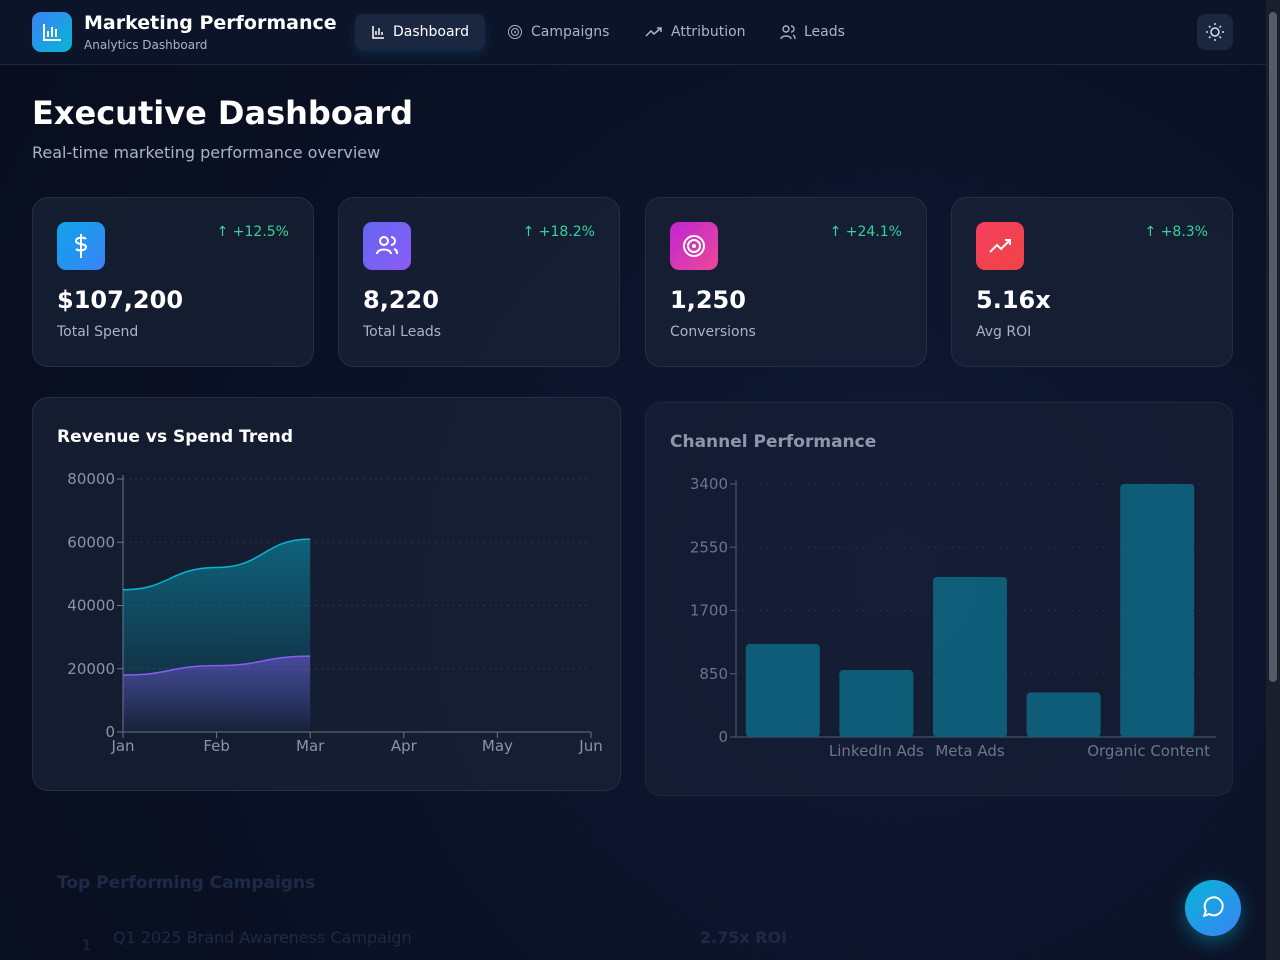 The height and width of the screenshot is (960, 1280). I want to click on kpi-card: ↑ +8.3% 5.16x Avg ROI, so click(1092, 282).